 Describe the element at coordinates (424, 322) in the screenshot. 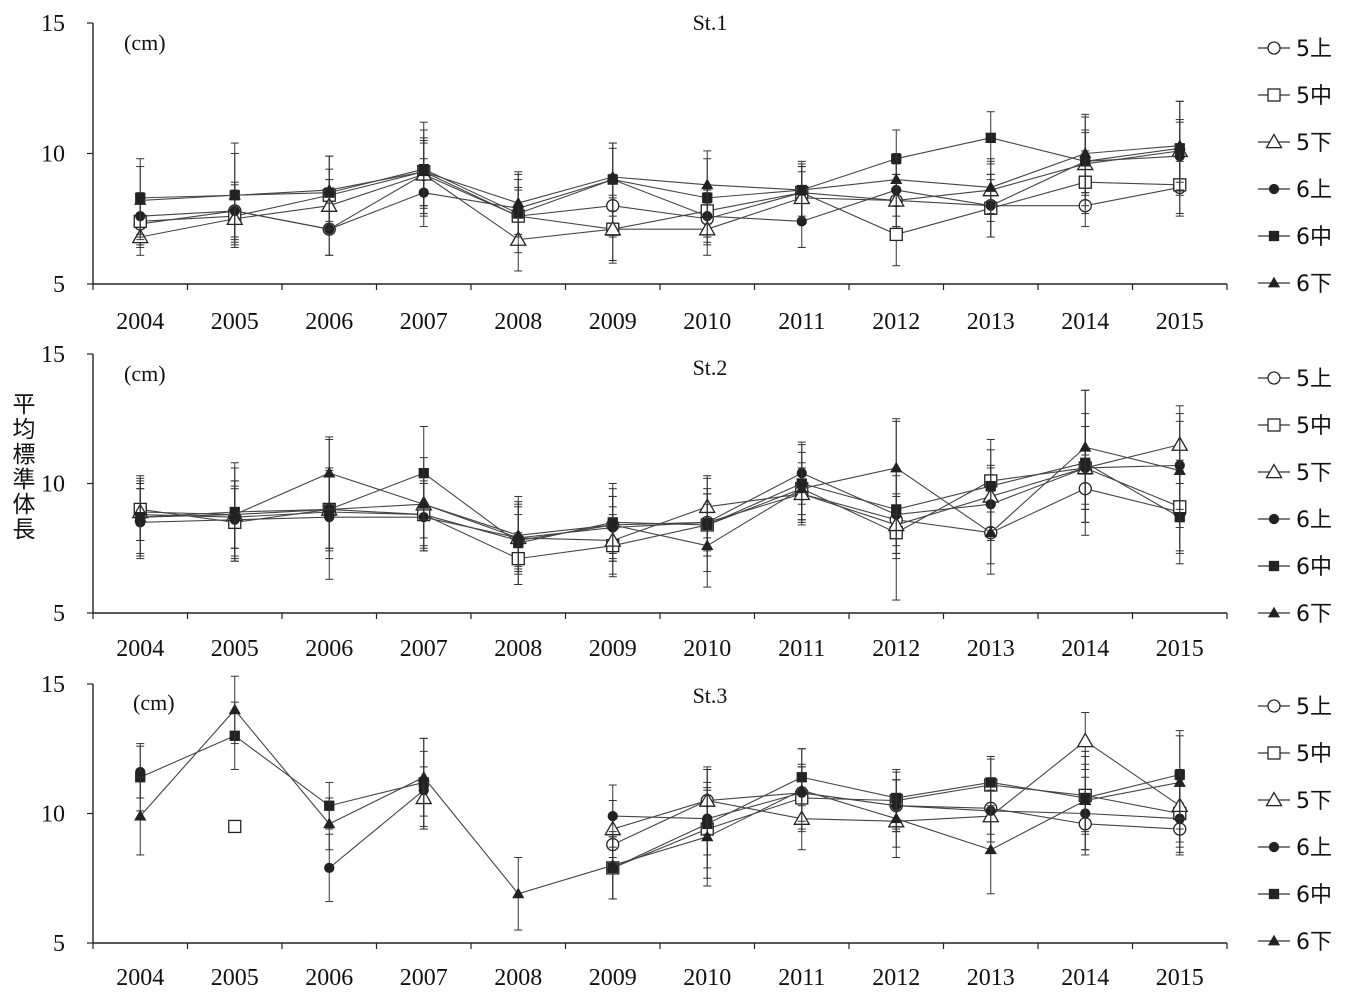

I see `x-tick-label: 2007` at that location.